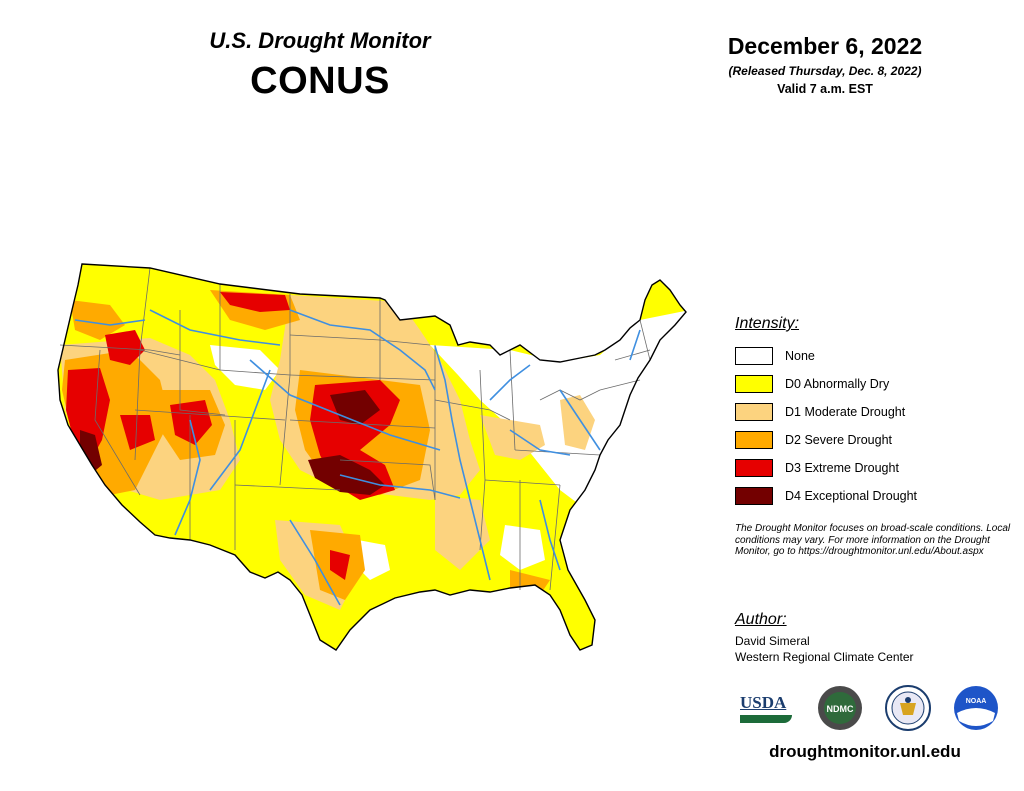 Image resolution: width=1024 pixels, height=791 pixels. Describe the element at coordinates (875, 710) in the screenshot. I see `logo-row: USDA NDMC NOAA` at that location.